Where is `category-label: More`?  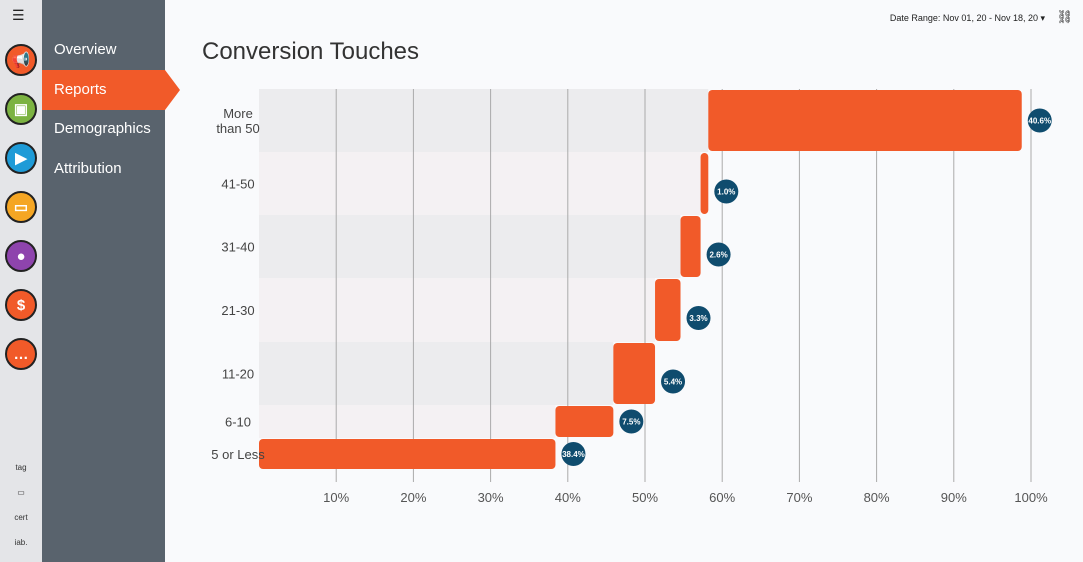
category-label: More is located at coordinates (238, 113).